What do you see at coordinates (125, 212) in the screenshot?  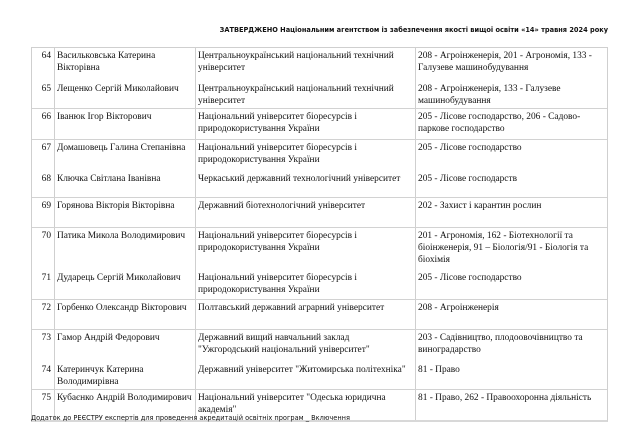 I see `expert-name: Горянова Вікторія Вікторівна` at bounding box center [125, 212].